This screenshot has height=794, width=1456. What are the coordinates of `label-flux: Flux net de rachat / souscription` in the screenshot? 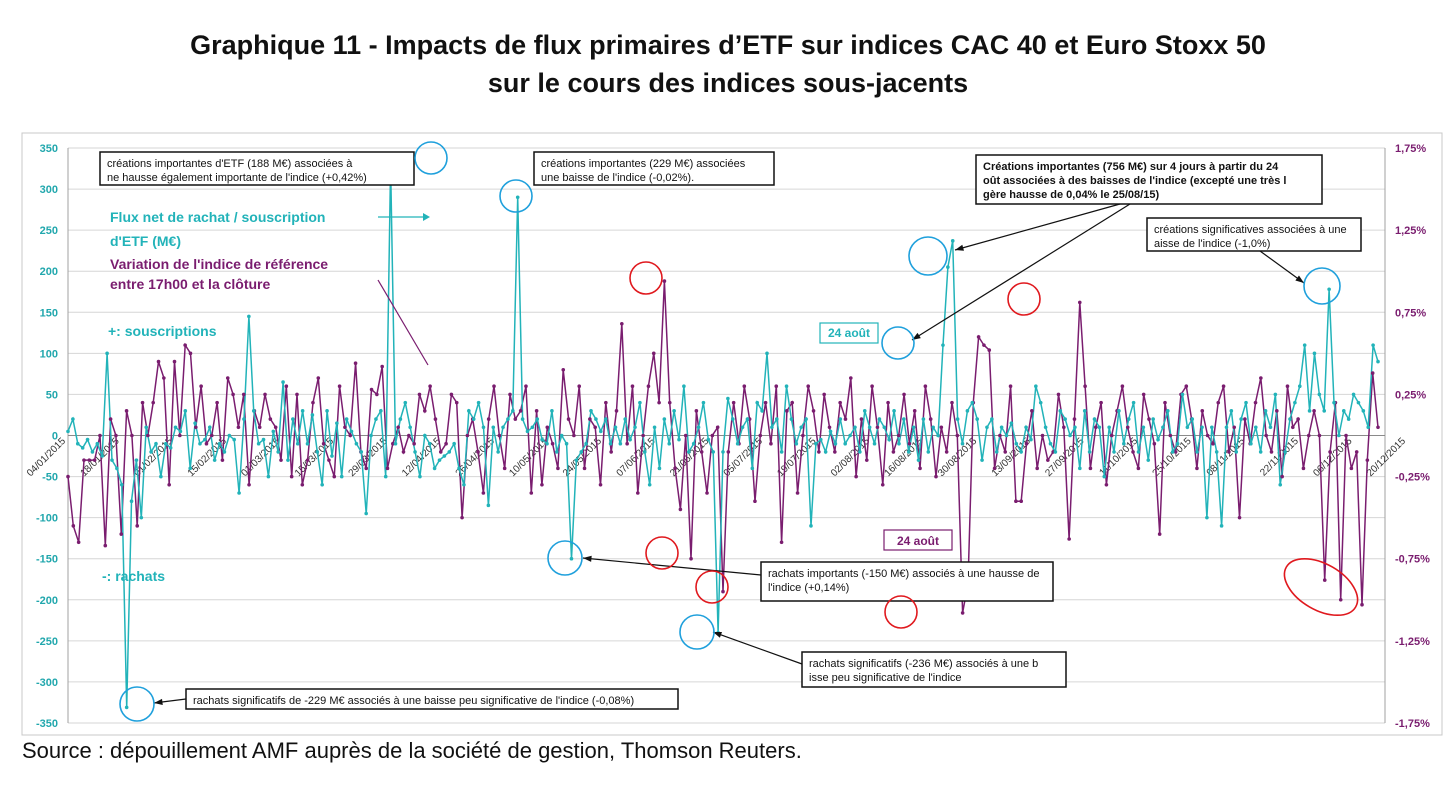 It's located at (217, 217).